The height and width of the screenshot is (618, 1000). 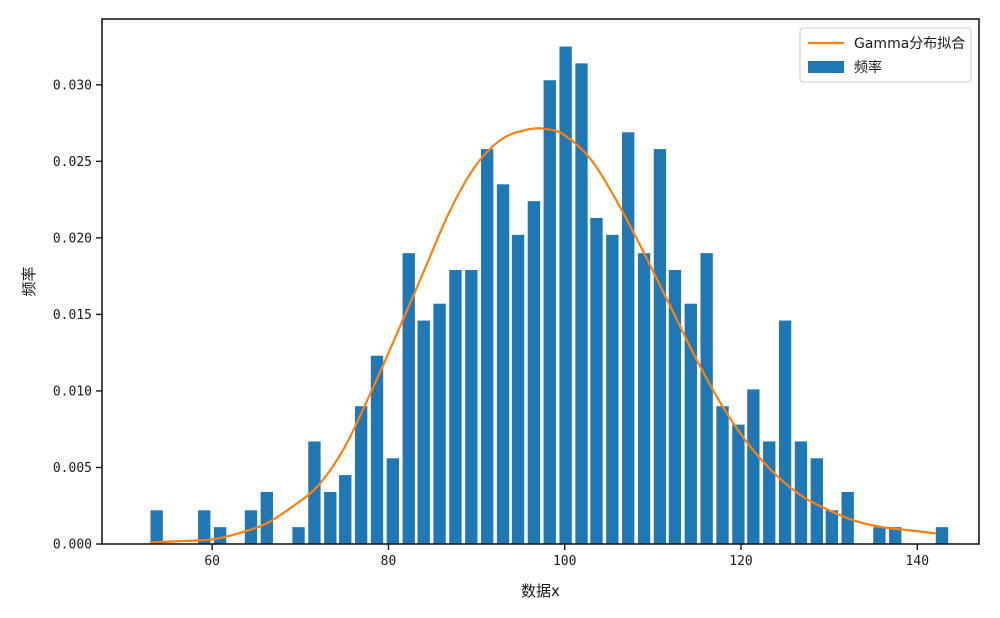 I want to click on legend-bar-label: 频率, so click(x=868, y=67).